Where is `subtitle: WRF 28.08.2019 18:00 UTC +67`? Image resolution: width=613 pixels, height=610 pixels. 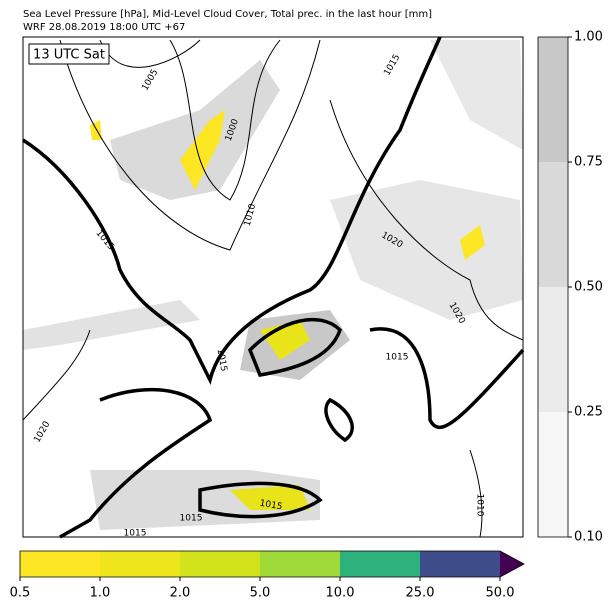
subtitle: WRF 28.08.2019 18:00 UTC +67 is located at coordinates (104, 27).